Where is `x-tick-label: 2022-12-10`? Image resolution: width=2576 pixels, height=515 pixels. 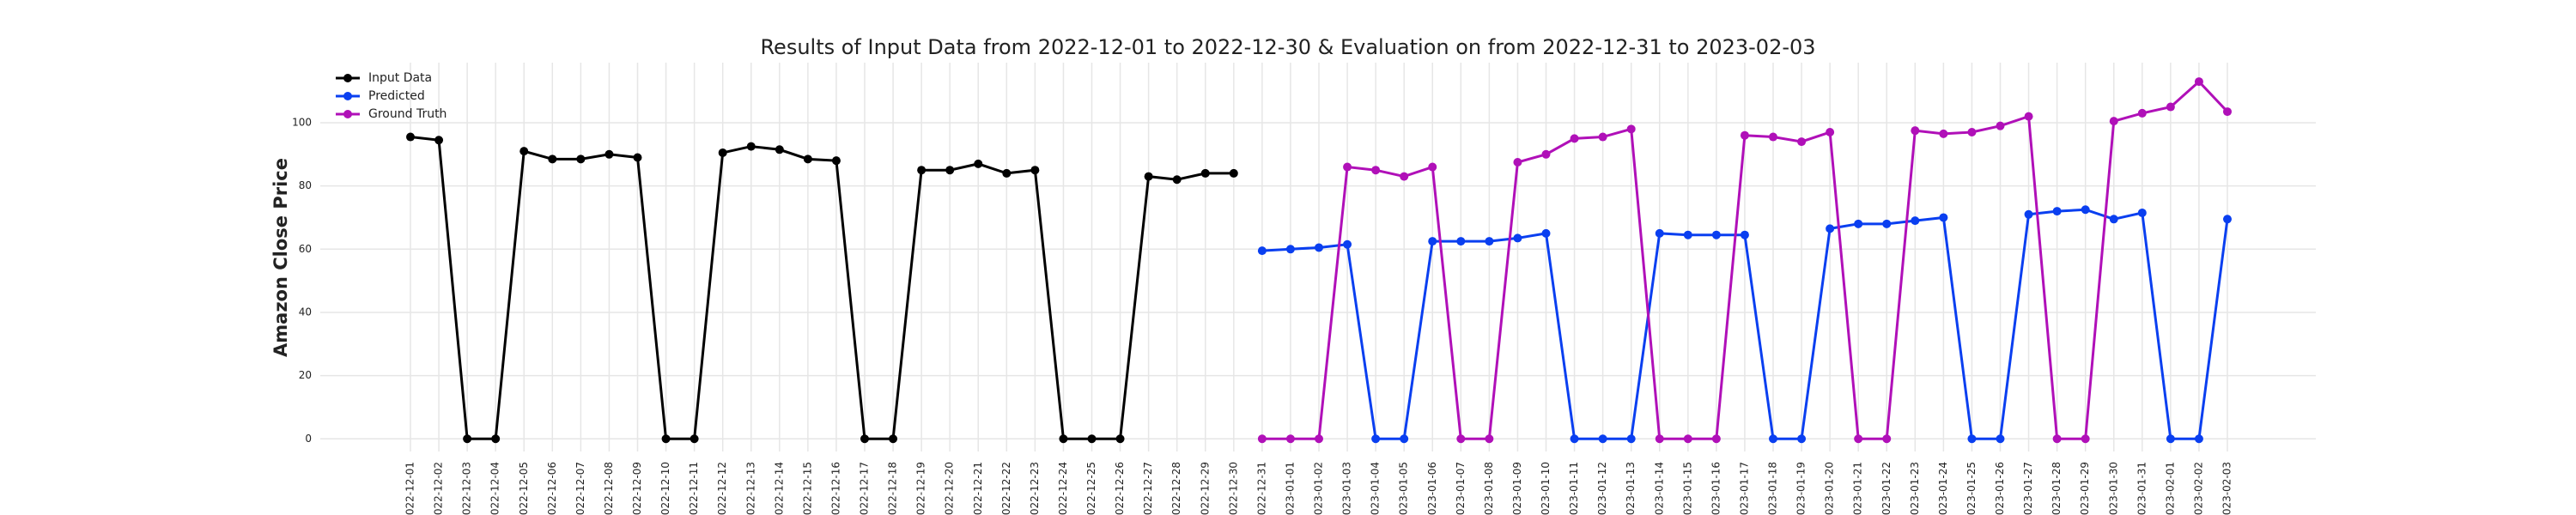
x-tick-label: 2022-12-10 is located at coordinates (665, 488).